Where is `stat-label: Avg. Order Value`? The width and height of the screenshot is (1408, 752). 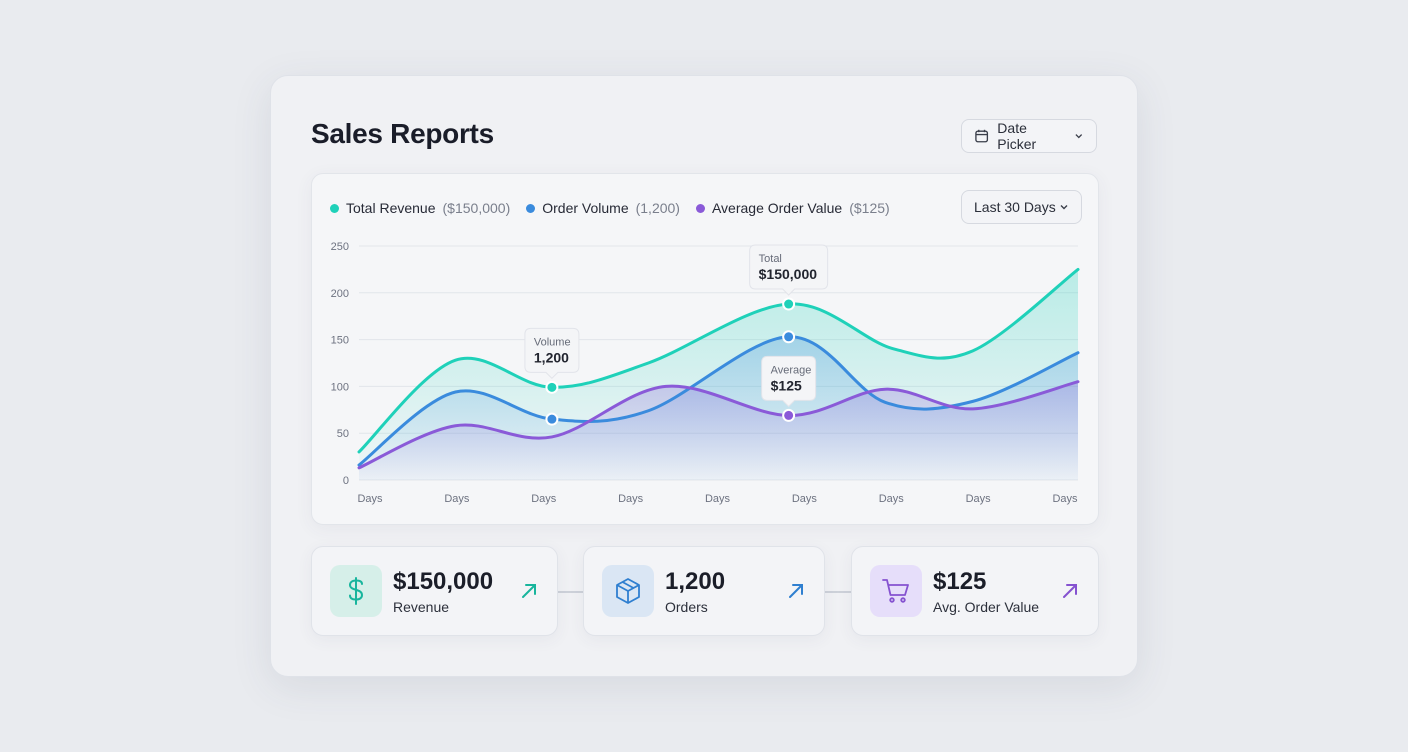
stat-label: Avg. Order Value is located at coordinates (986, 607).